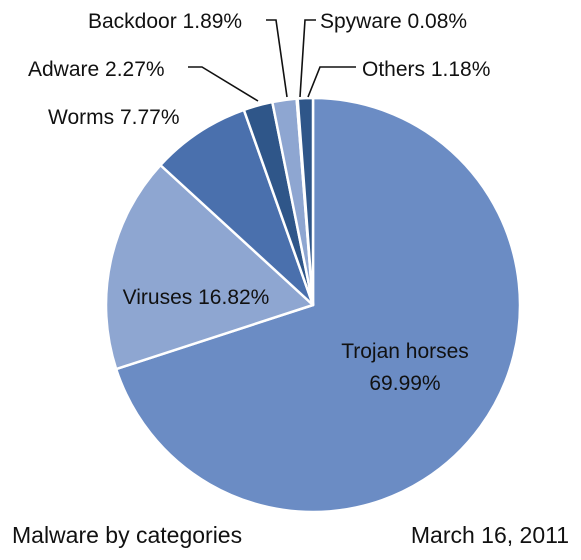 This screenshot has height=560, width=581. Describe the element at coordinates (96, 69) in the screenshot. I see `slice-label-adware: Adware 2.27%` at that location.